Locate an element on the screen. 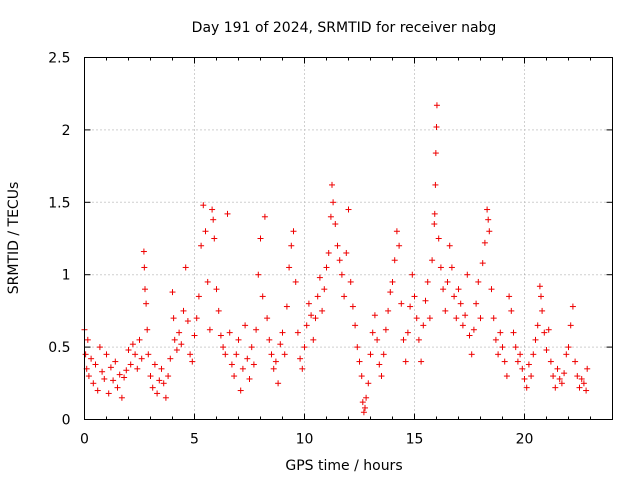 The width and height of the screenshot is (640, 480). y-tick-label: 1 is located at coordinates (66, 276).